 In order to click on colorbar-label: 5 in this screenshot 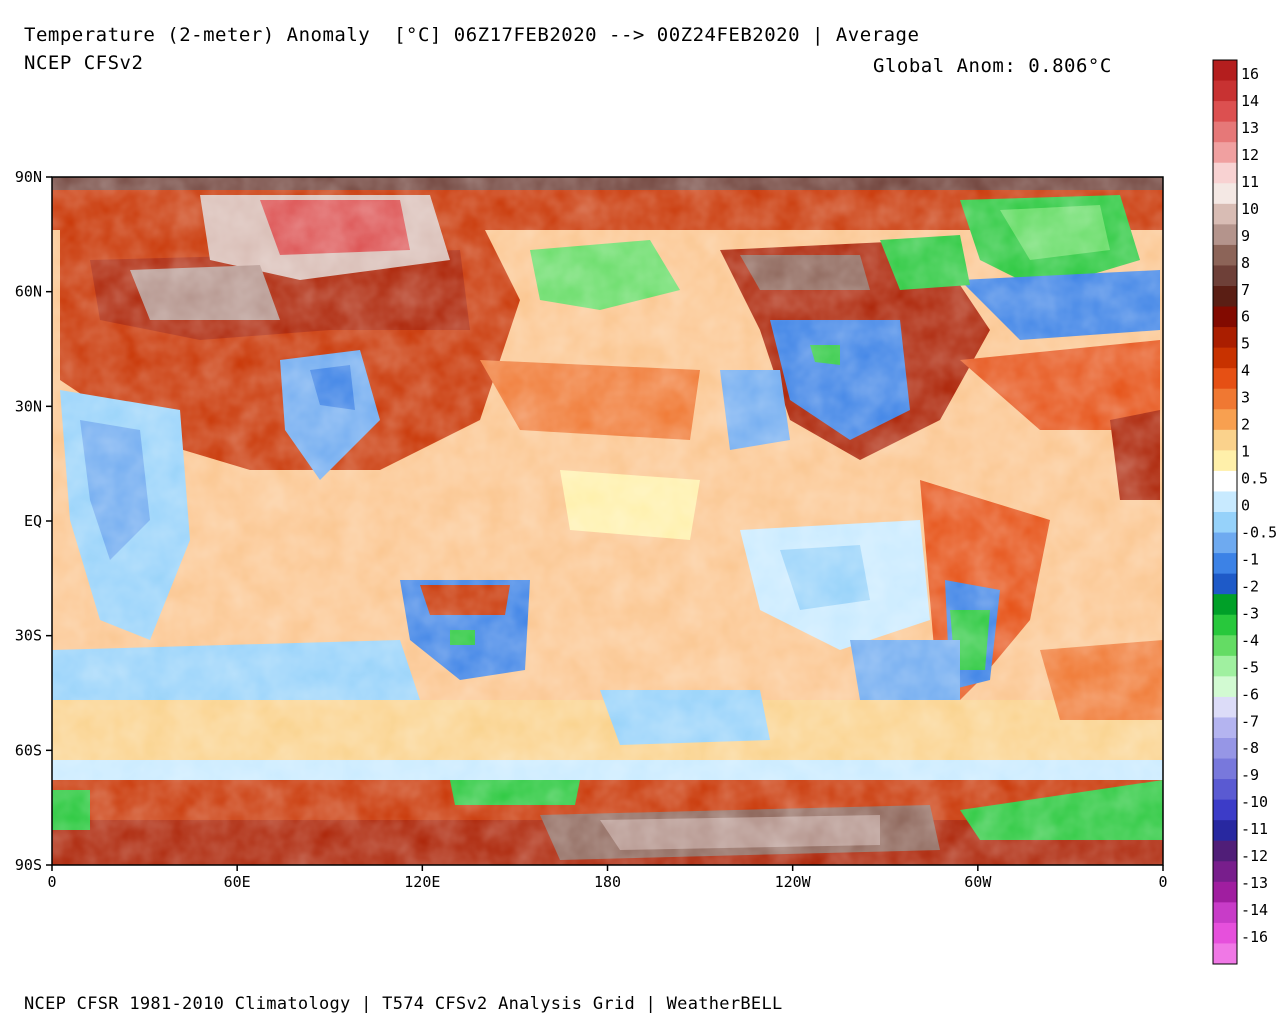, I will do `click(1245, 344)`.